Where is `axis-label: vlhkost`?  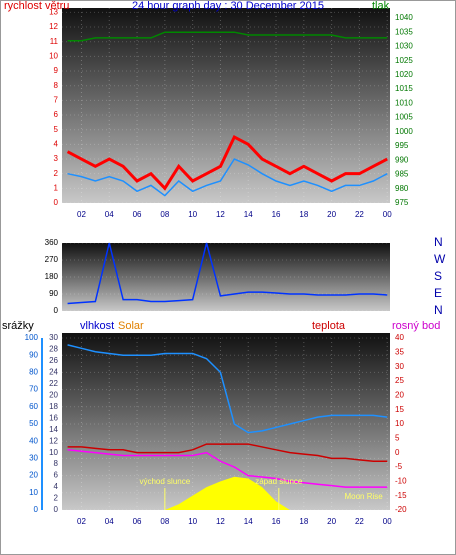
axis-label: vlhkost is located at coordinates (97, 326).